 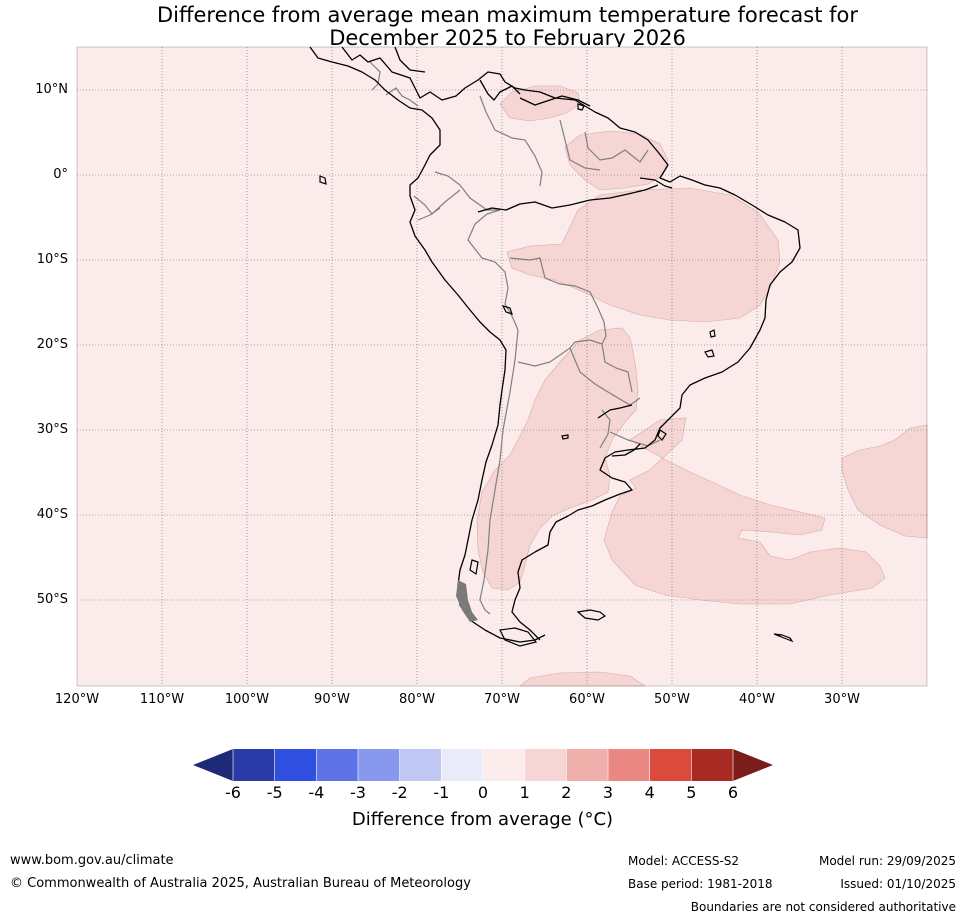 What do you see at coordinates (52, 514) in the screenshot?
I see `lat-label-40s: 40°S` at bounding box center [52, 514].